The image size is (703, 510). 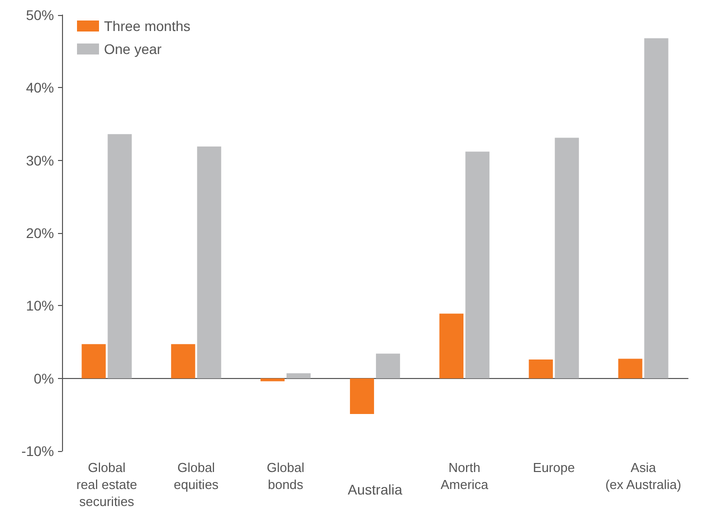 What do you see at coordinates (40, 160) in the screenshot?
I see `y-tick-label: 30%` at bounding box center [40, 160].